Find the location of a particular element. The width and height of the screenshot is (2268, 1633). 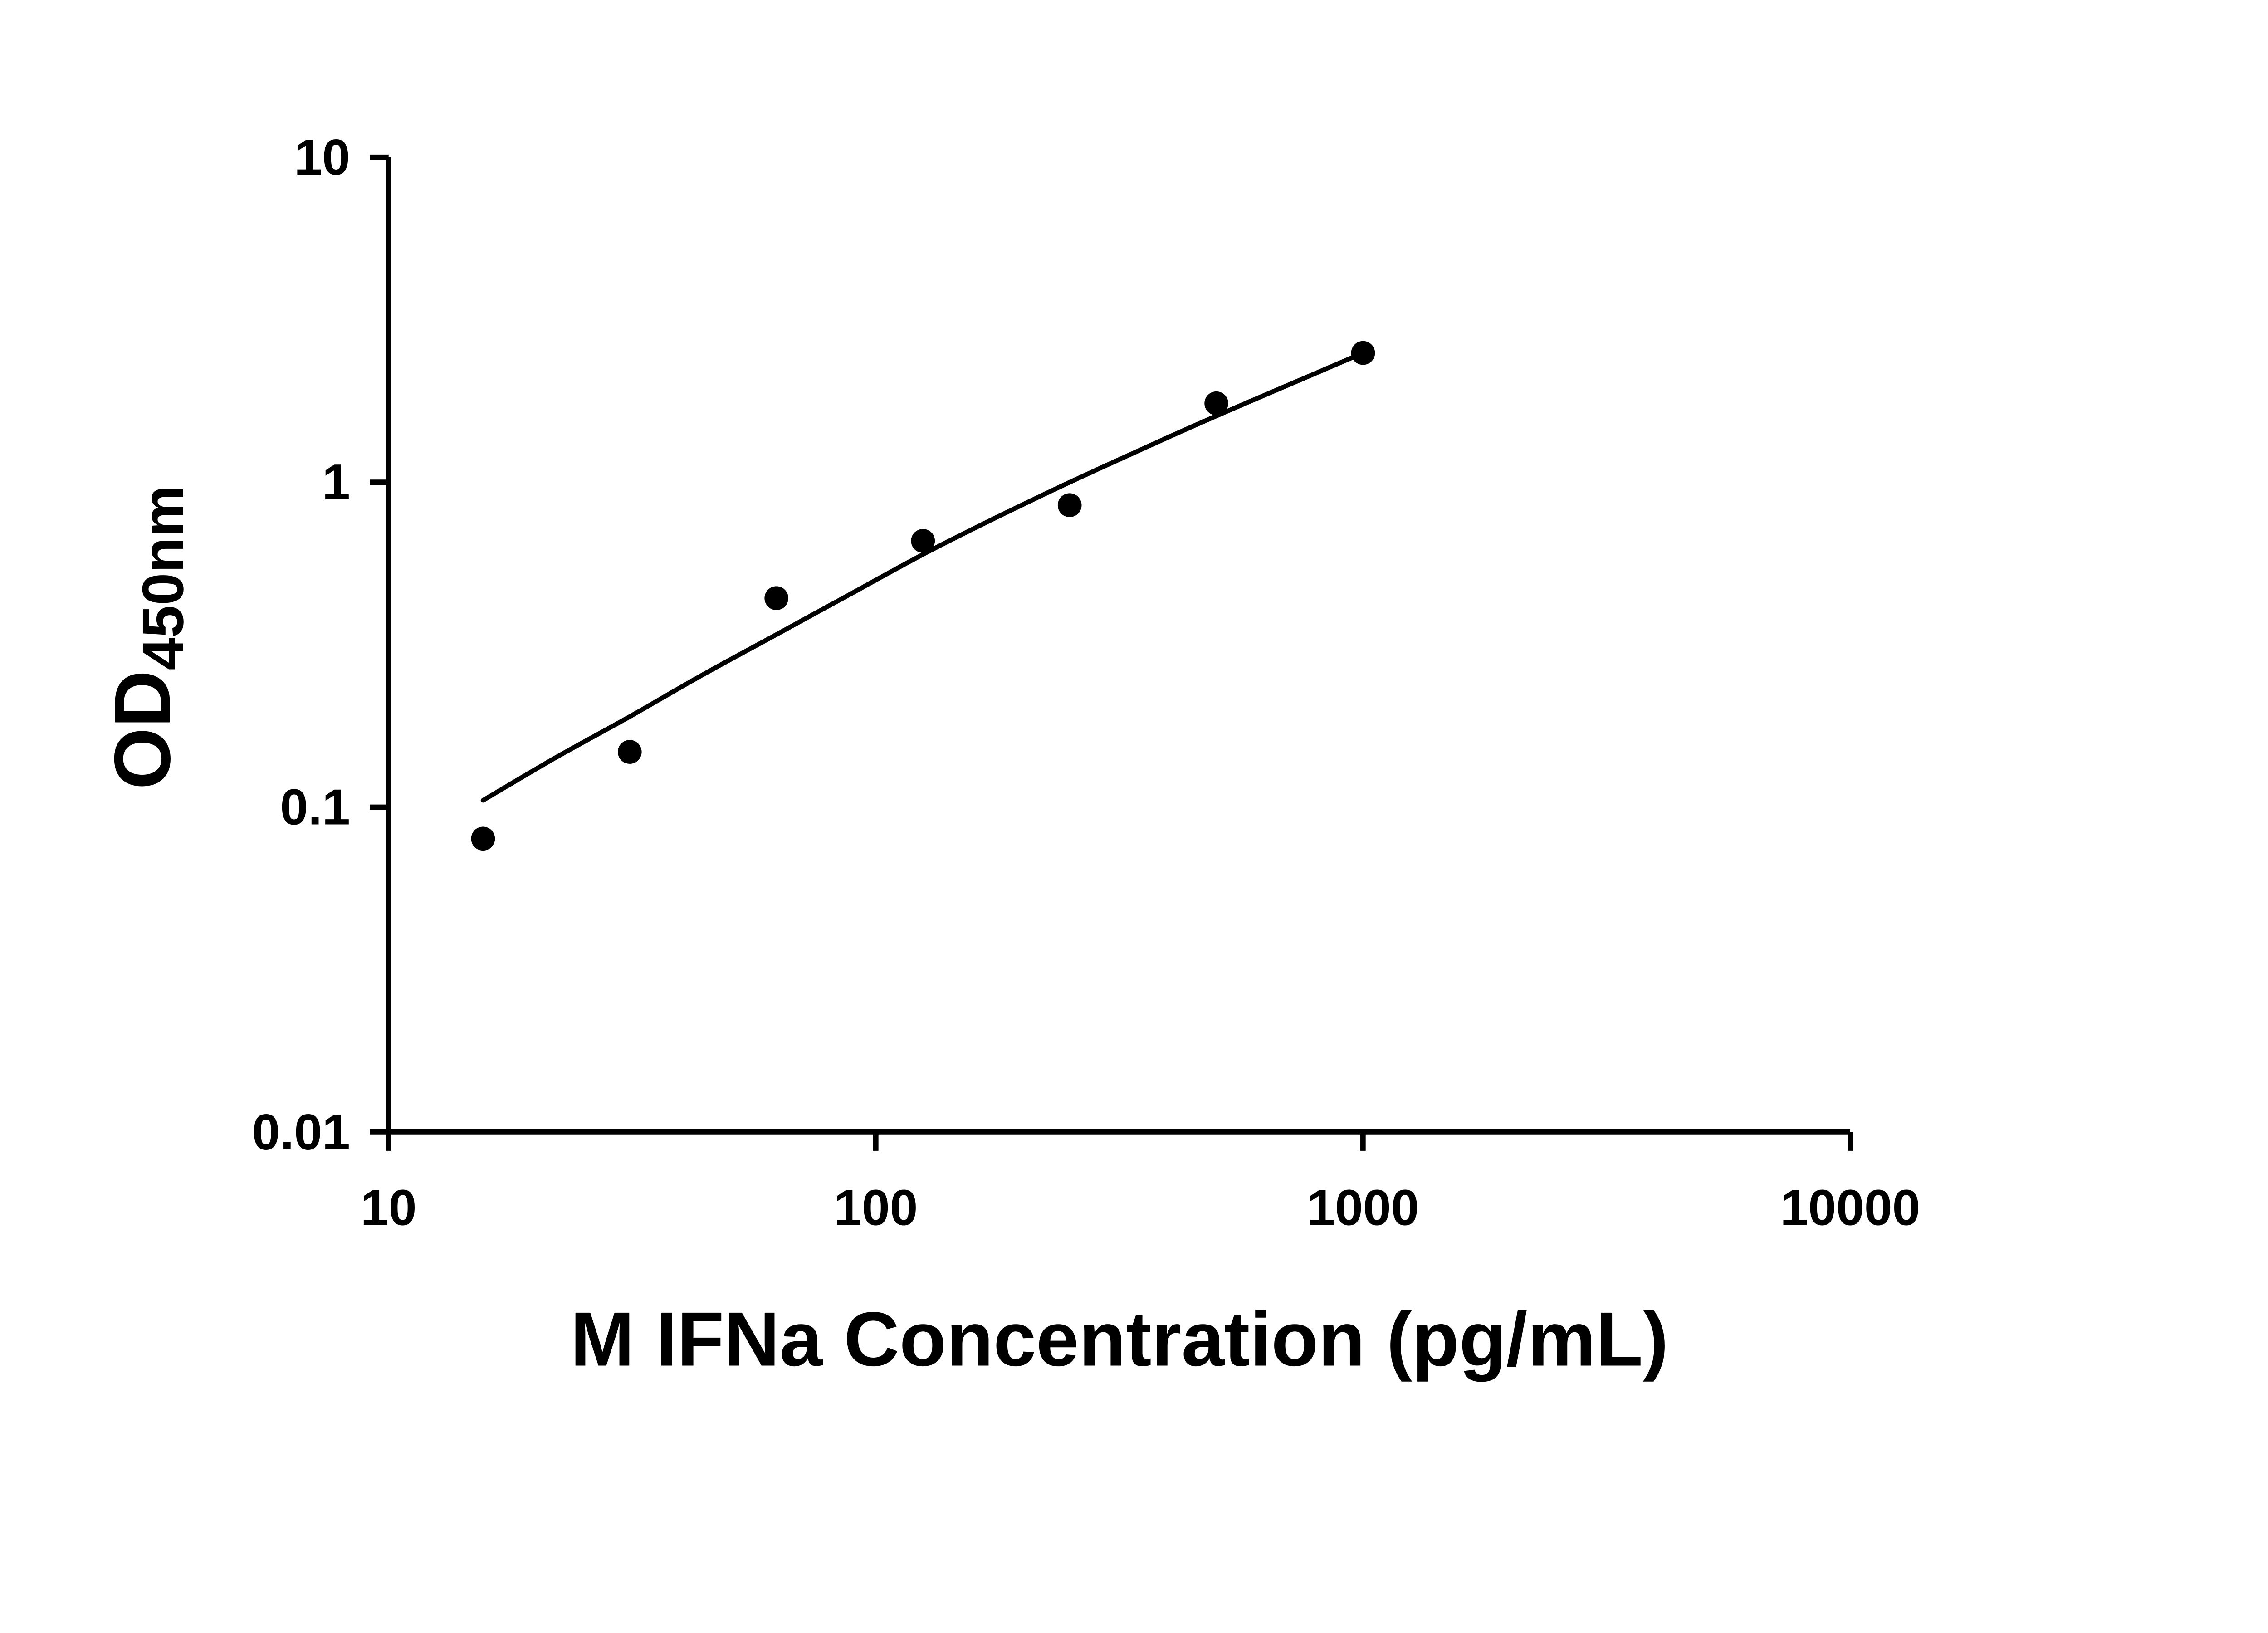

y-axis-title: OD450nm is located at coordinates (147, 637).